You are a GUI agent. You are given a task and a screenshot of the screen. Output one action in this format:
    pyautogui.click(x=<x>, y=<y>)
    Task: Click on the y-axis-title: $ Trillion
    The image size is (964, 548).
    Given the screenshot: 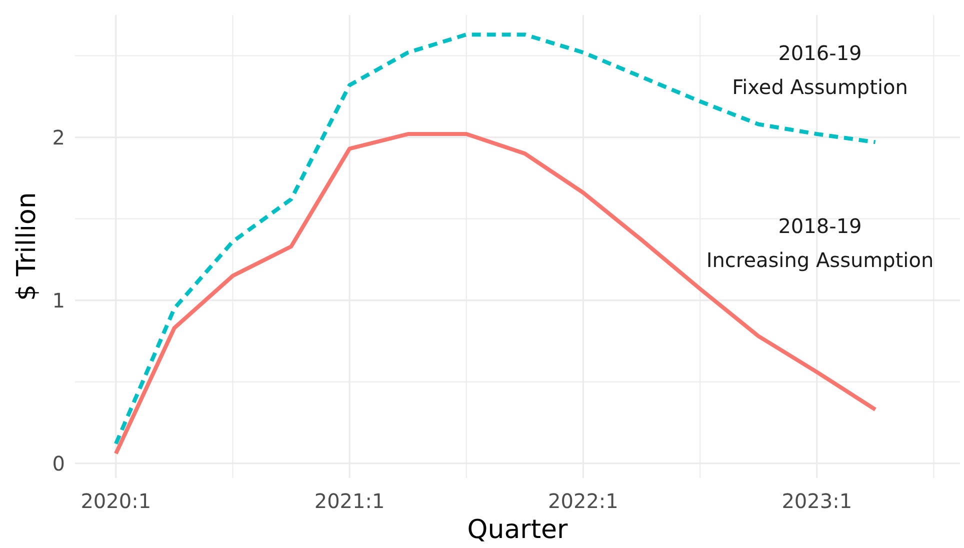 What is the action you would take?
    pyautogui.click(x=27, y=246)
    